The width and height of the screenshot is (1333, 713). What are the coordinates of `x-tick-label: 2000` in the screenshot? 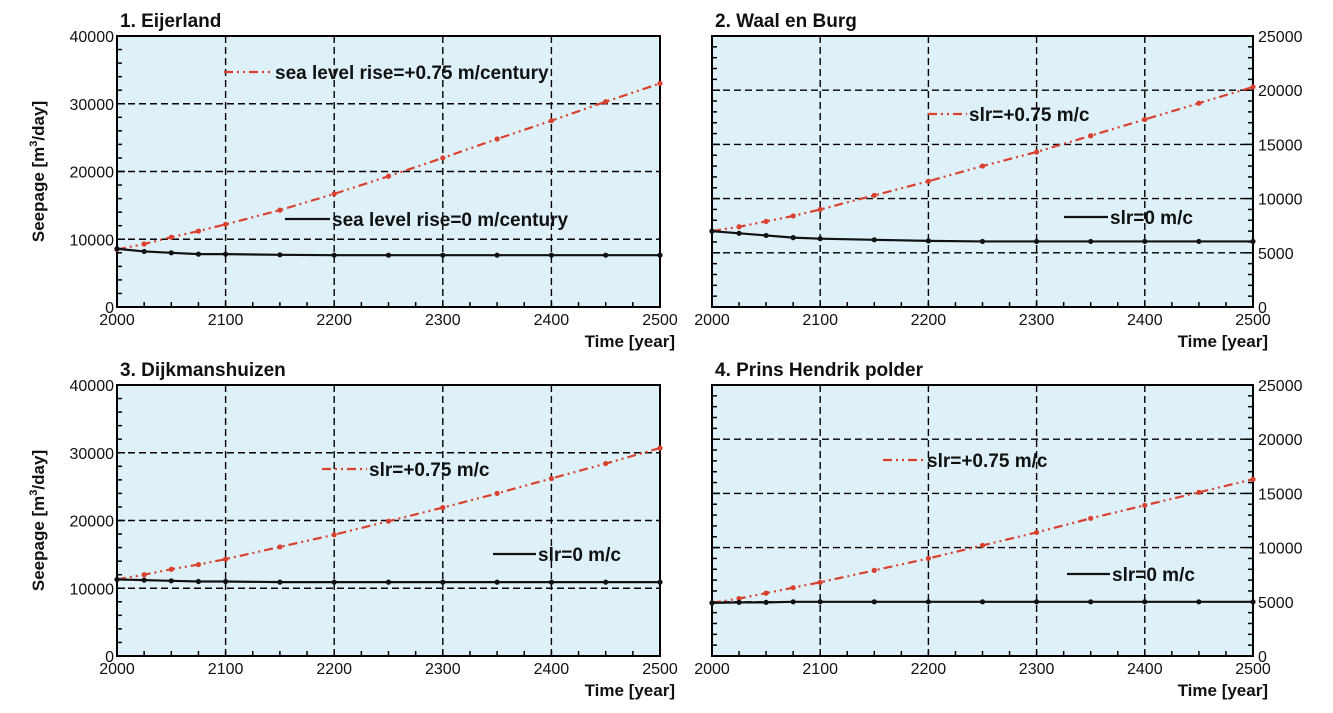 It's located at (117, 669).